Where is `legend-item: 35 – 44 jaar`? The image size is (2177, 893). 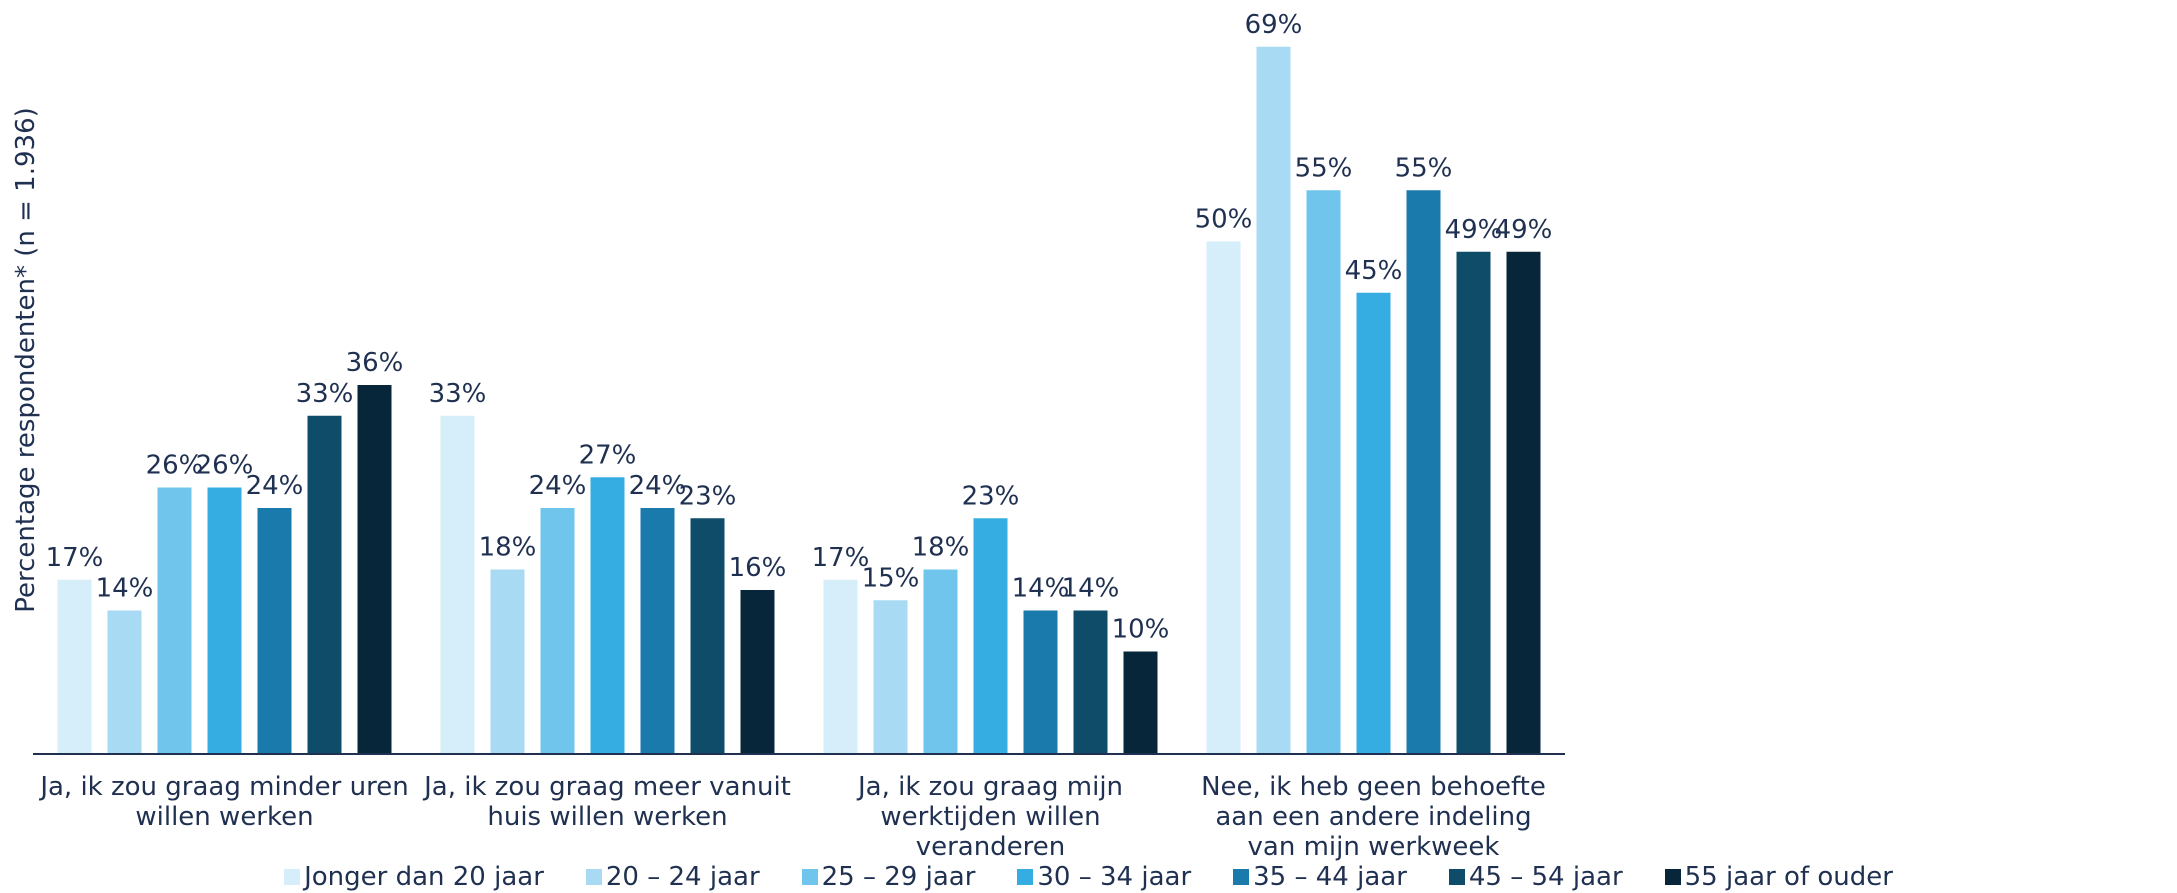
legend-item: 35 – 44 jaar is located at coordinates (1320, 877).